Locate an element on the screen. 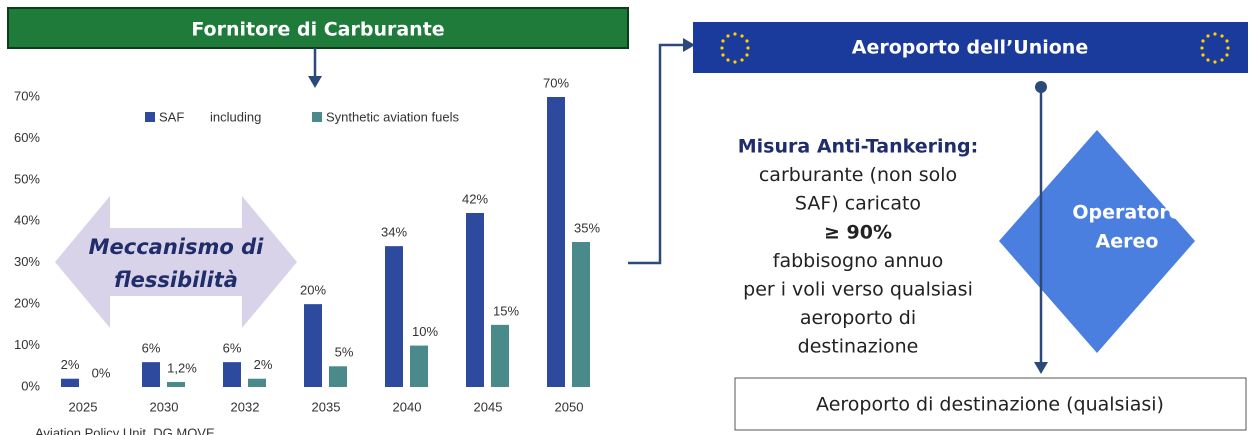 The width and height of the screenshot is (1254, 435). y-tick-label: 60% is located at coordinates (27, 137).